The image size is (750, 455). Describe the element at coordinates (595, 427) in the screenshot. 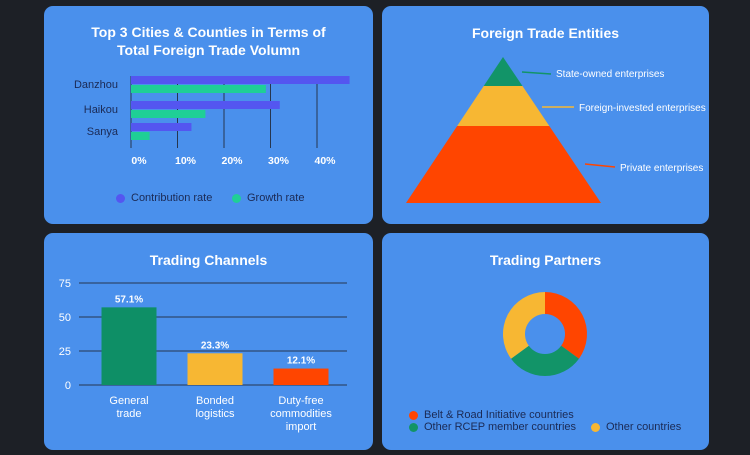

I see `other-legend-dot` at that location.